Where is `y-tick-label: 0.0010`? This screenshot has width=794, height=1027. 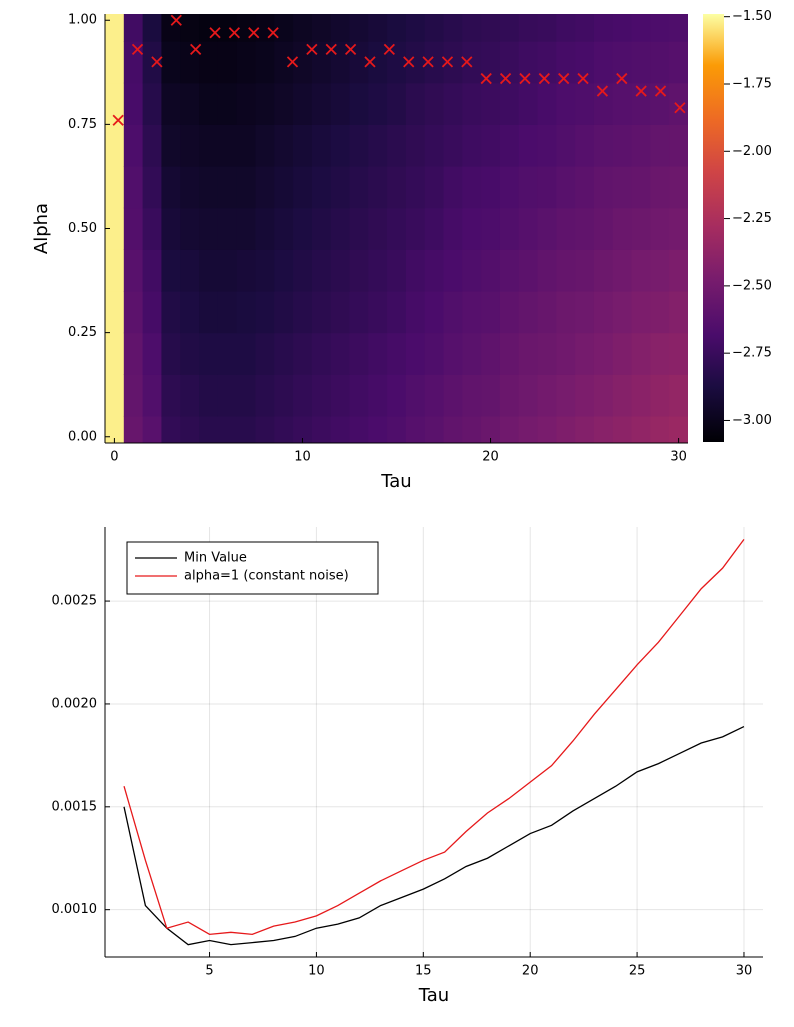 y-tick-label: 0.0010 is located at coordinates (75, 909).